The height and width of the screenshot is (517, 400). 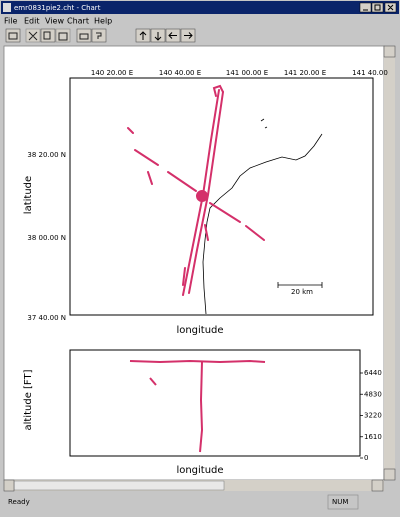 What do you see at coordinates (373, 437) in the screenshot?
I see `y-tick-label: 1610` at bounding box center [373, 437].